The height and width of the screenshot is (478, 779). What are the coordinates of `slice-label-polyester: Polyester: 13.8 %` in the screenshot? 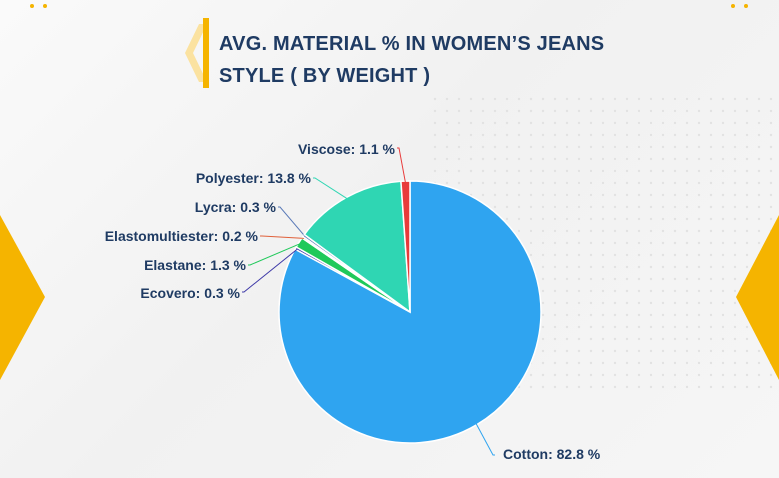 It's located at (254, 178).